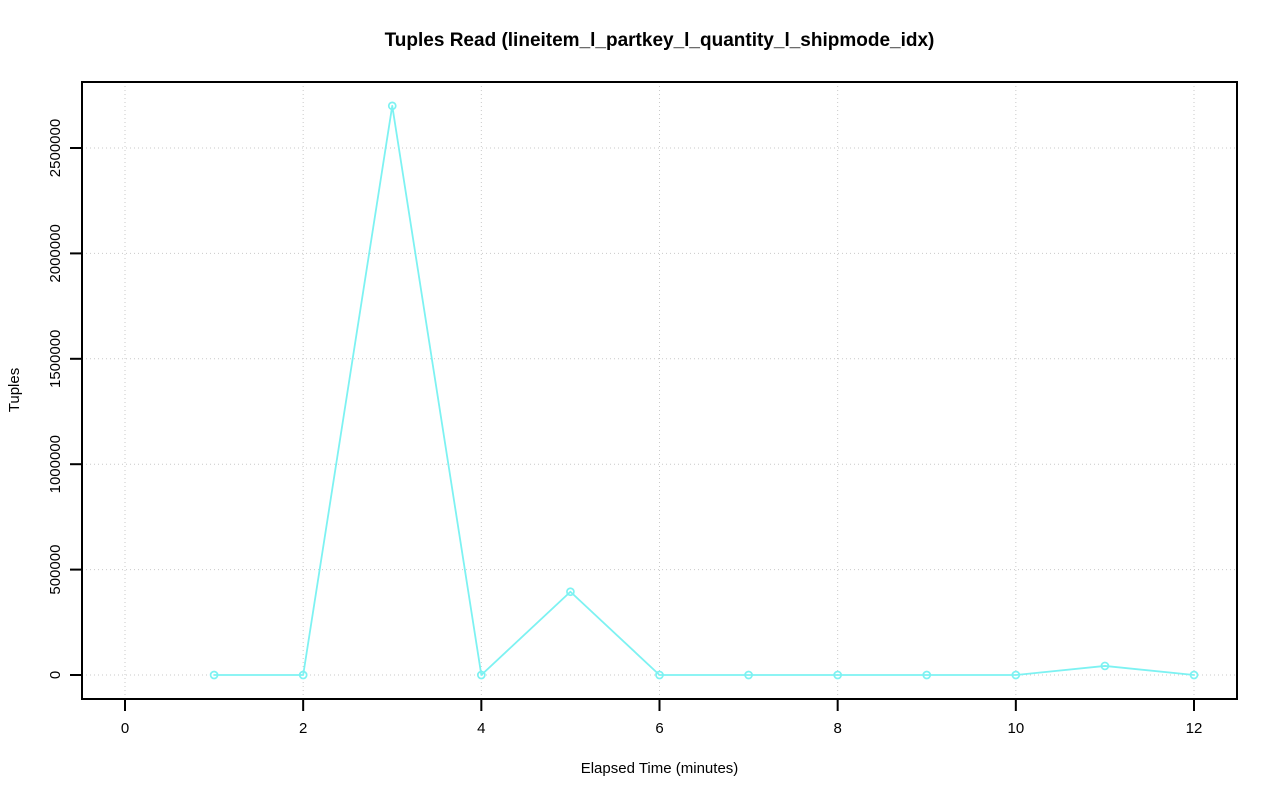 Image resolution: width=1280 pixels, height=801 pixels. I want to click on x-axis-title: Elapsed Time (minutes), so click(659, 768).